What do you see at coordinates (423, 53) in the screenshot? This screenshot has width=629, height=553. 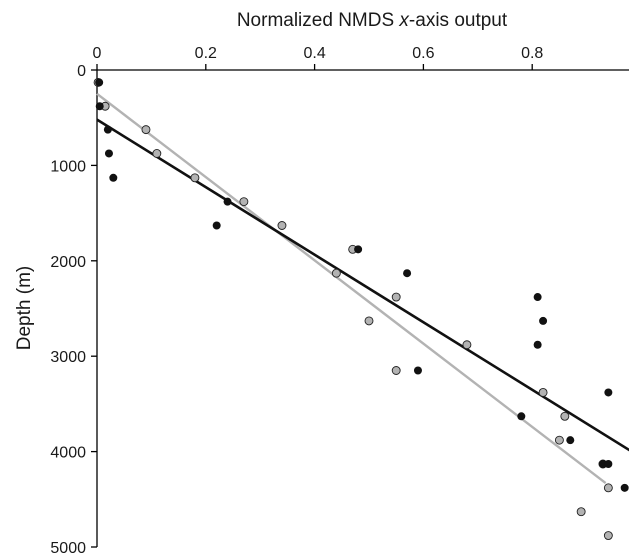 I see `x-tick-label: 0.6` at bounding box center [423, 53].